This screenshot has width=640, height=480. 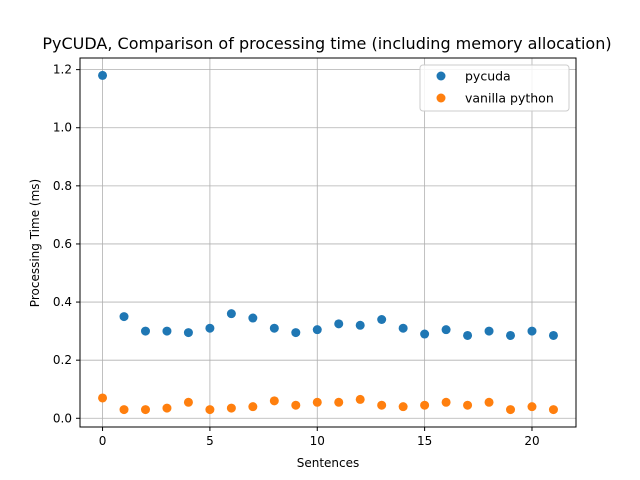 I want to click on y-tick-label: 1.0, so click(x=62, y=128).